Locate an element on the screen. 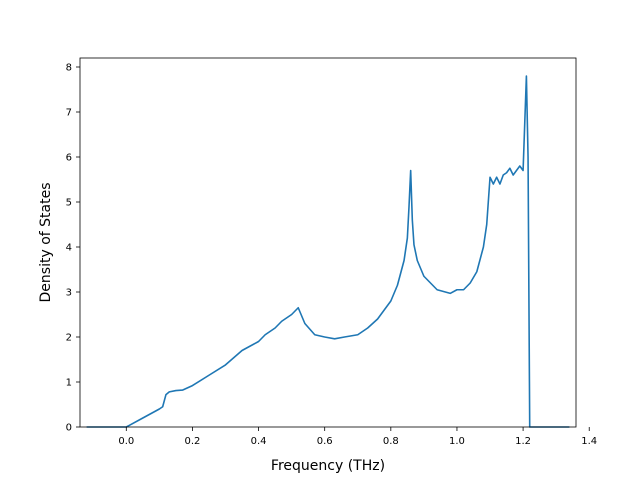 The image size is (640, 480). x-tick-label: 1.2 is located at coordinates (523, 441).